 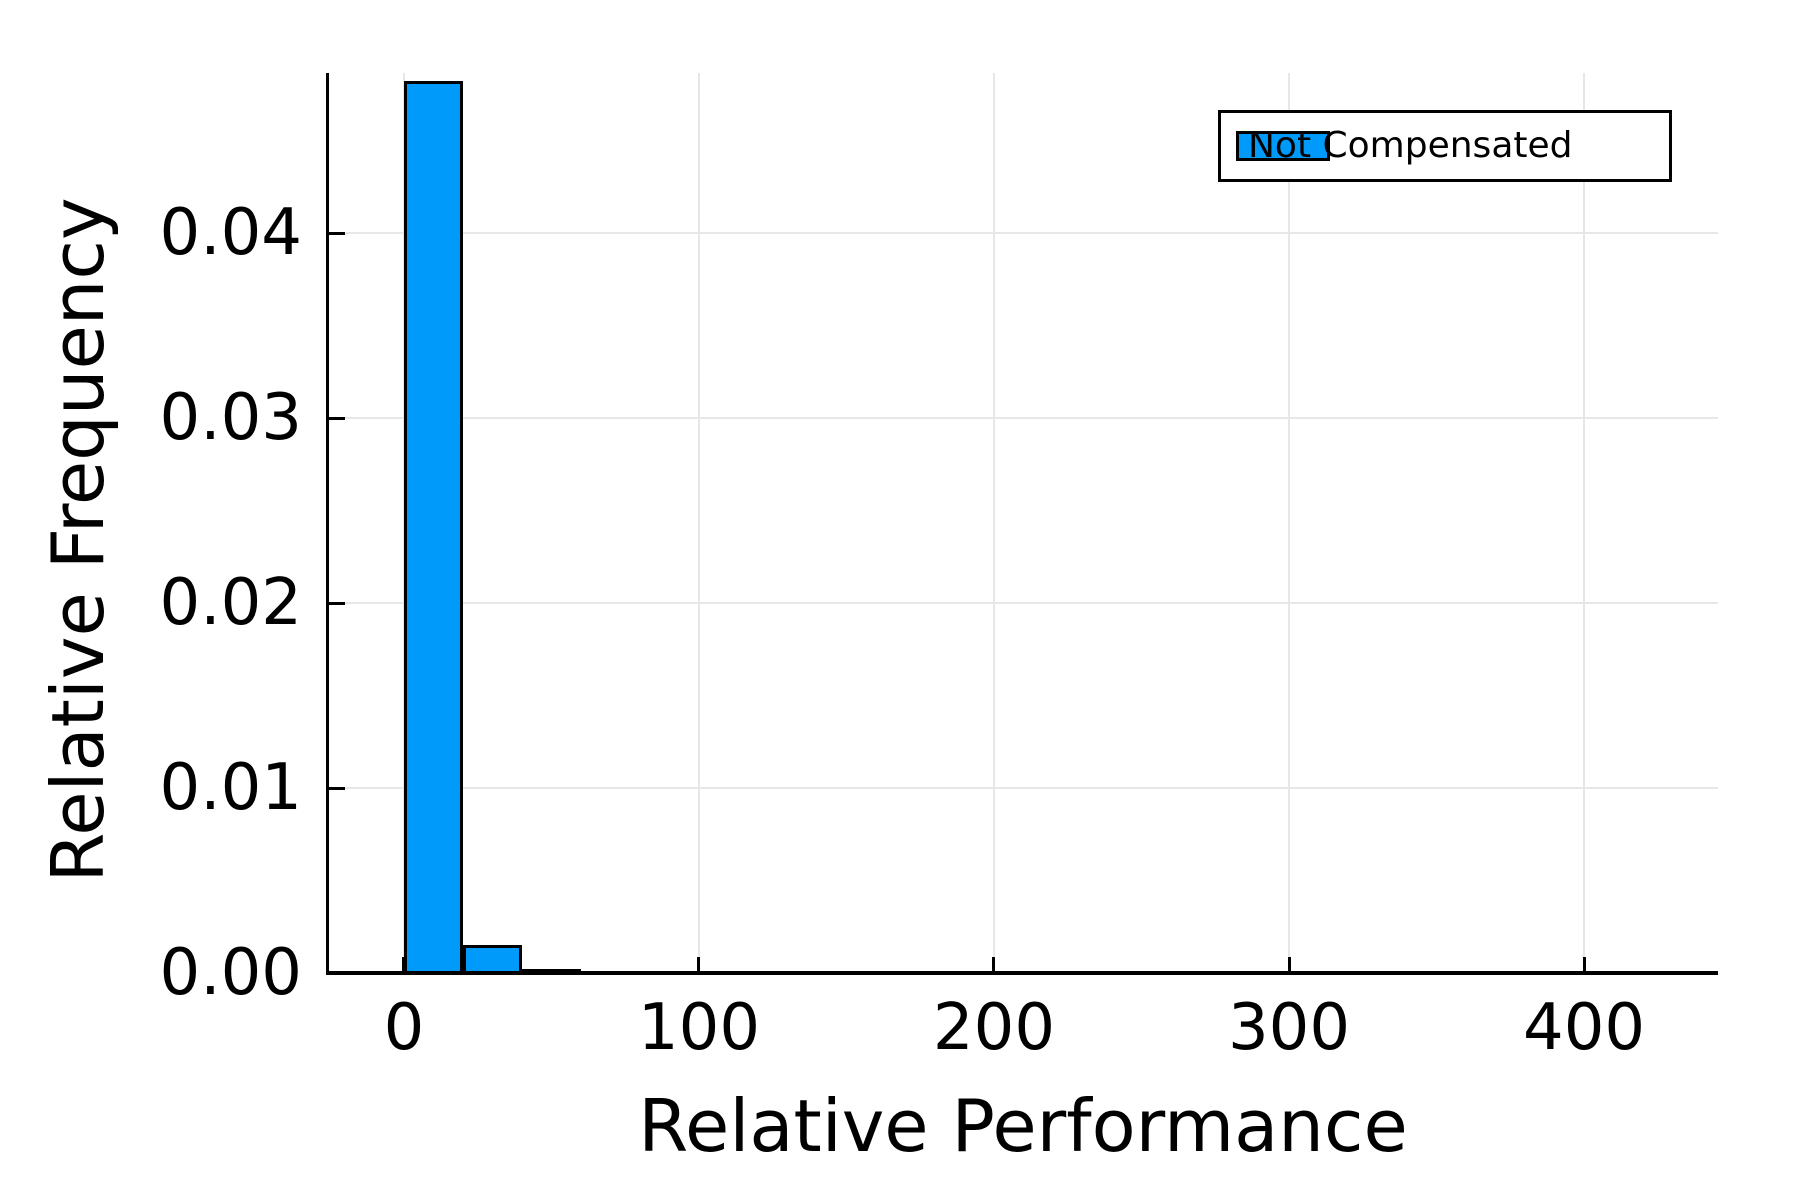 What do you see at coordinates (1023, 1126) in the screenshot?
I see `x-axis-label: Relative Performance` at bounding box center [1023, 1126].